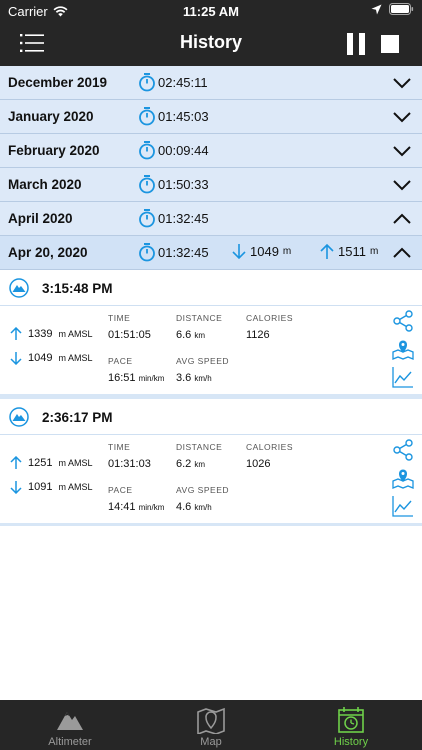  I want to click on pace-stat: PACE 16:51 min/km, so click(136, 370).